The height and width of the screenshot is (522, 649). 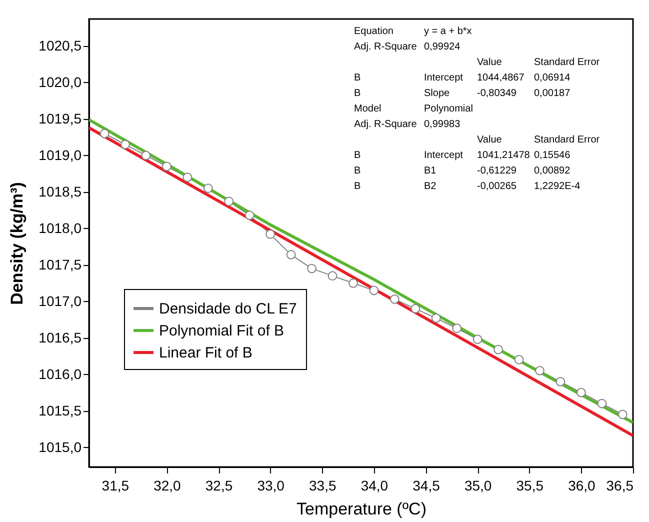 What do you see at coordinates (407, 46) in the screenshot?
I see `annotation: Adj. R-Square 0,99924` at bounding box center [407, 46].